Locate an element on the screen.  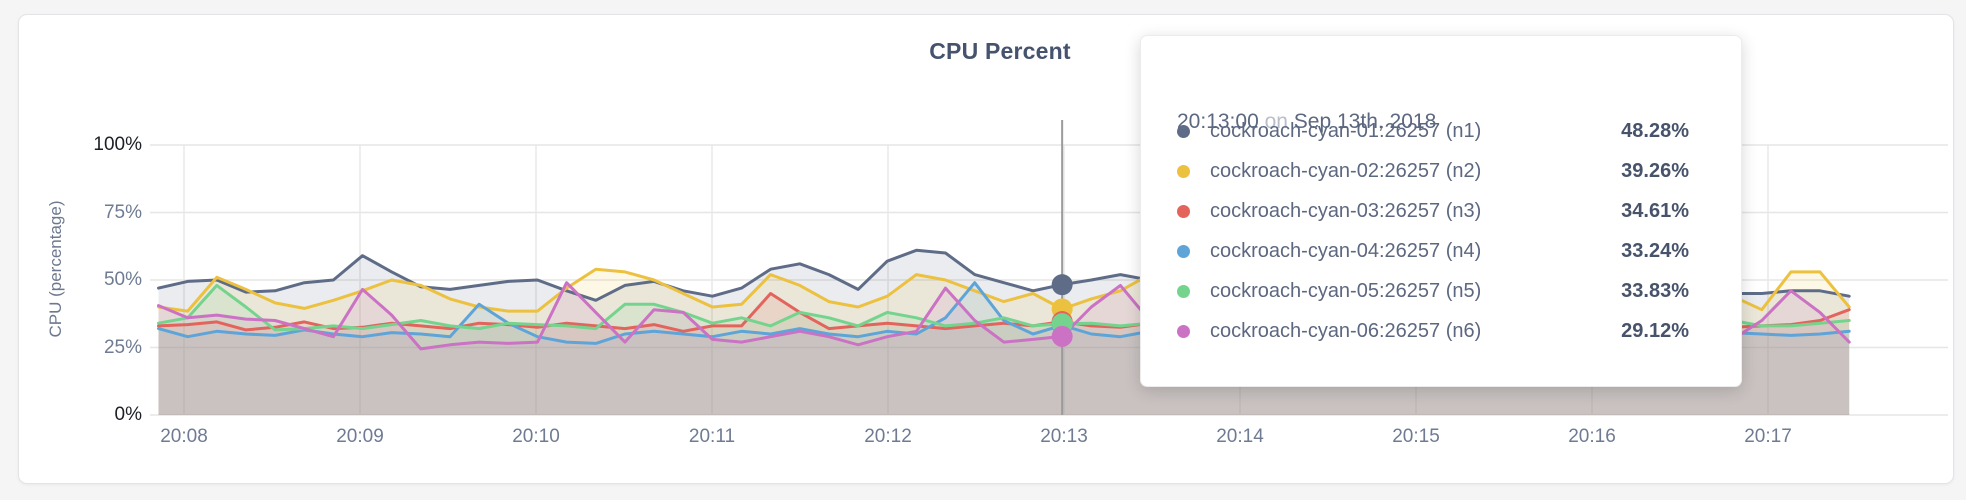
tooltip-node-name: cockroach-cyan-04:26257 (n4) is located at coordinates (1346, 250).